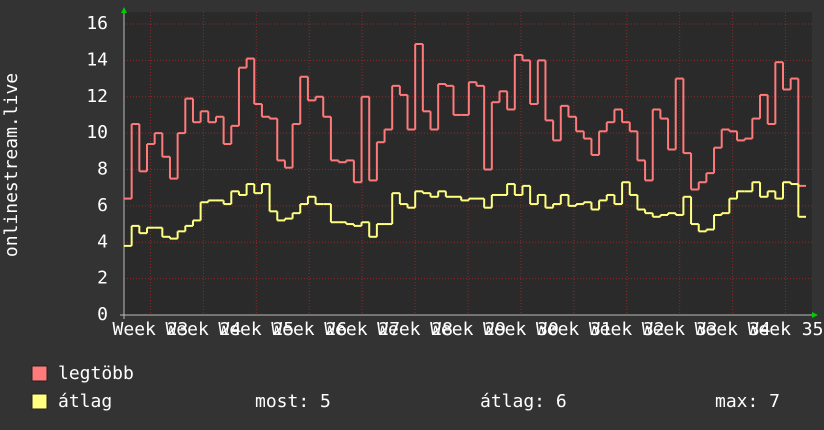 The width and height of the screenshot is (824, 430). I want to click on x-tick-label: Week 31, so click(574, 329).